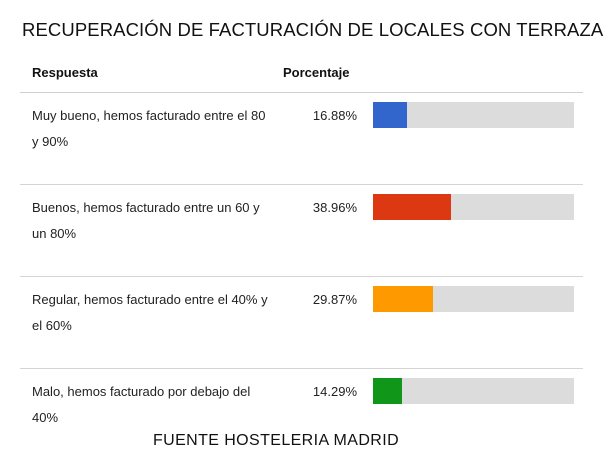  I want to click on percentage-label: 14.29%, so click(334, 391).